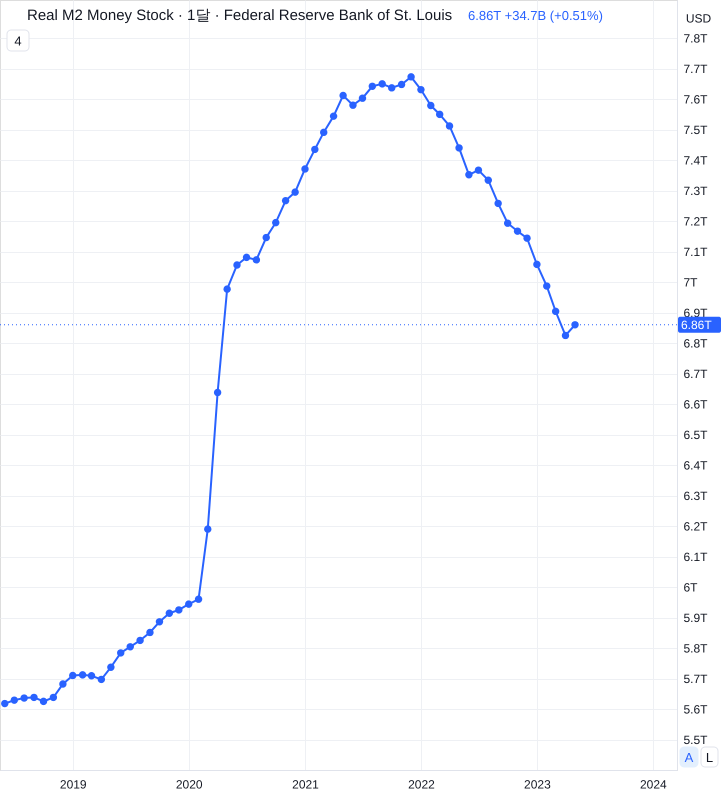 The height and width of the screenshot is (803, 727). Describe the element at coordinates (699, 19) in the screenshot. I see `y-axis-title: USD` at that location.